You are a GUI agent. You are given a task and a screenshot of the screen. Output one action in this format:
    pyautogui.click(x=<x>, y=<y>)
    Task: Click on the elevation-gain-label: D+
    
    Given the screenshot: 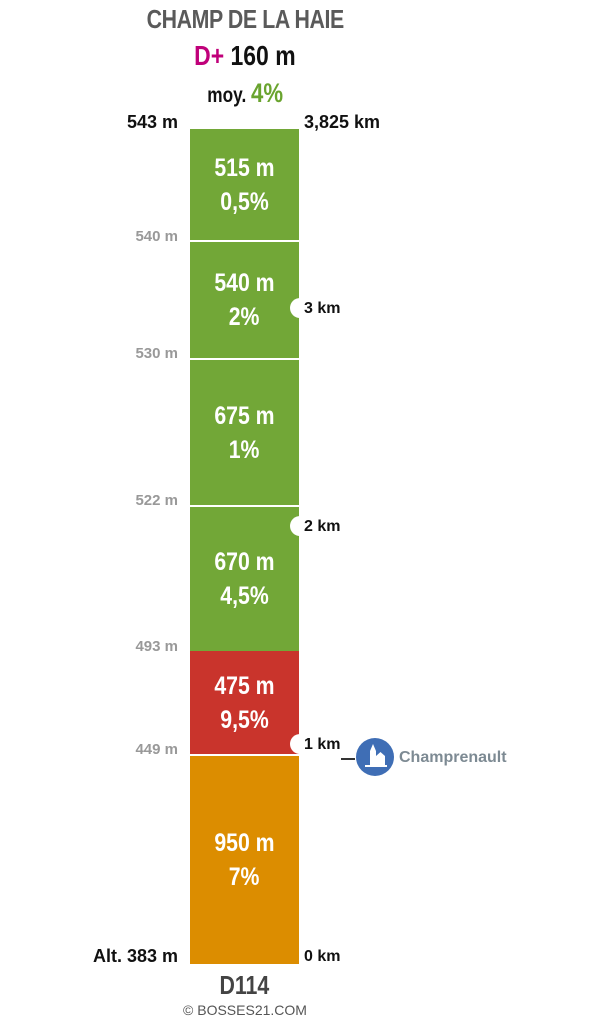 What is the action you would take?
    pyautogui.click(x=209, y=55)
    